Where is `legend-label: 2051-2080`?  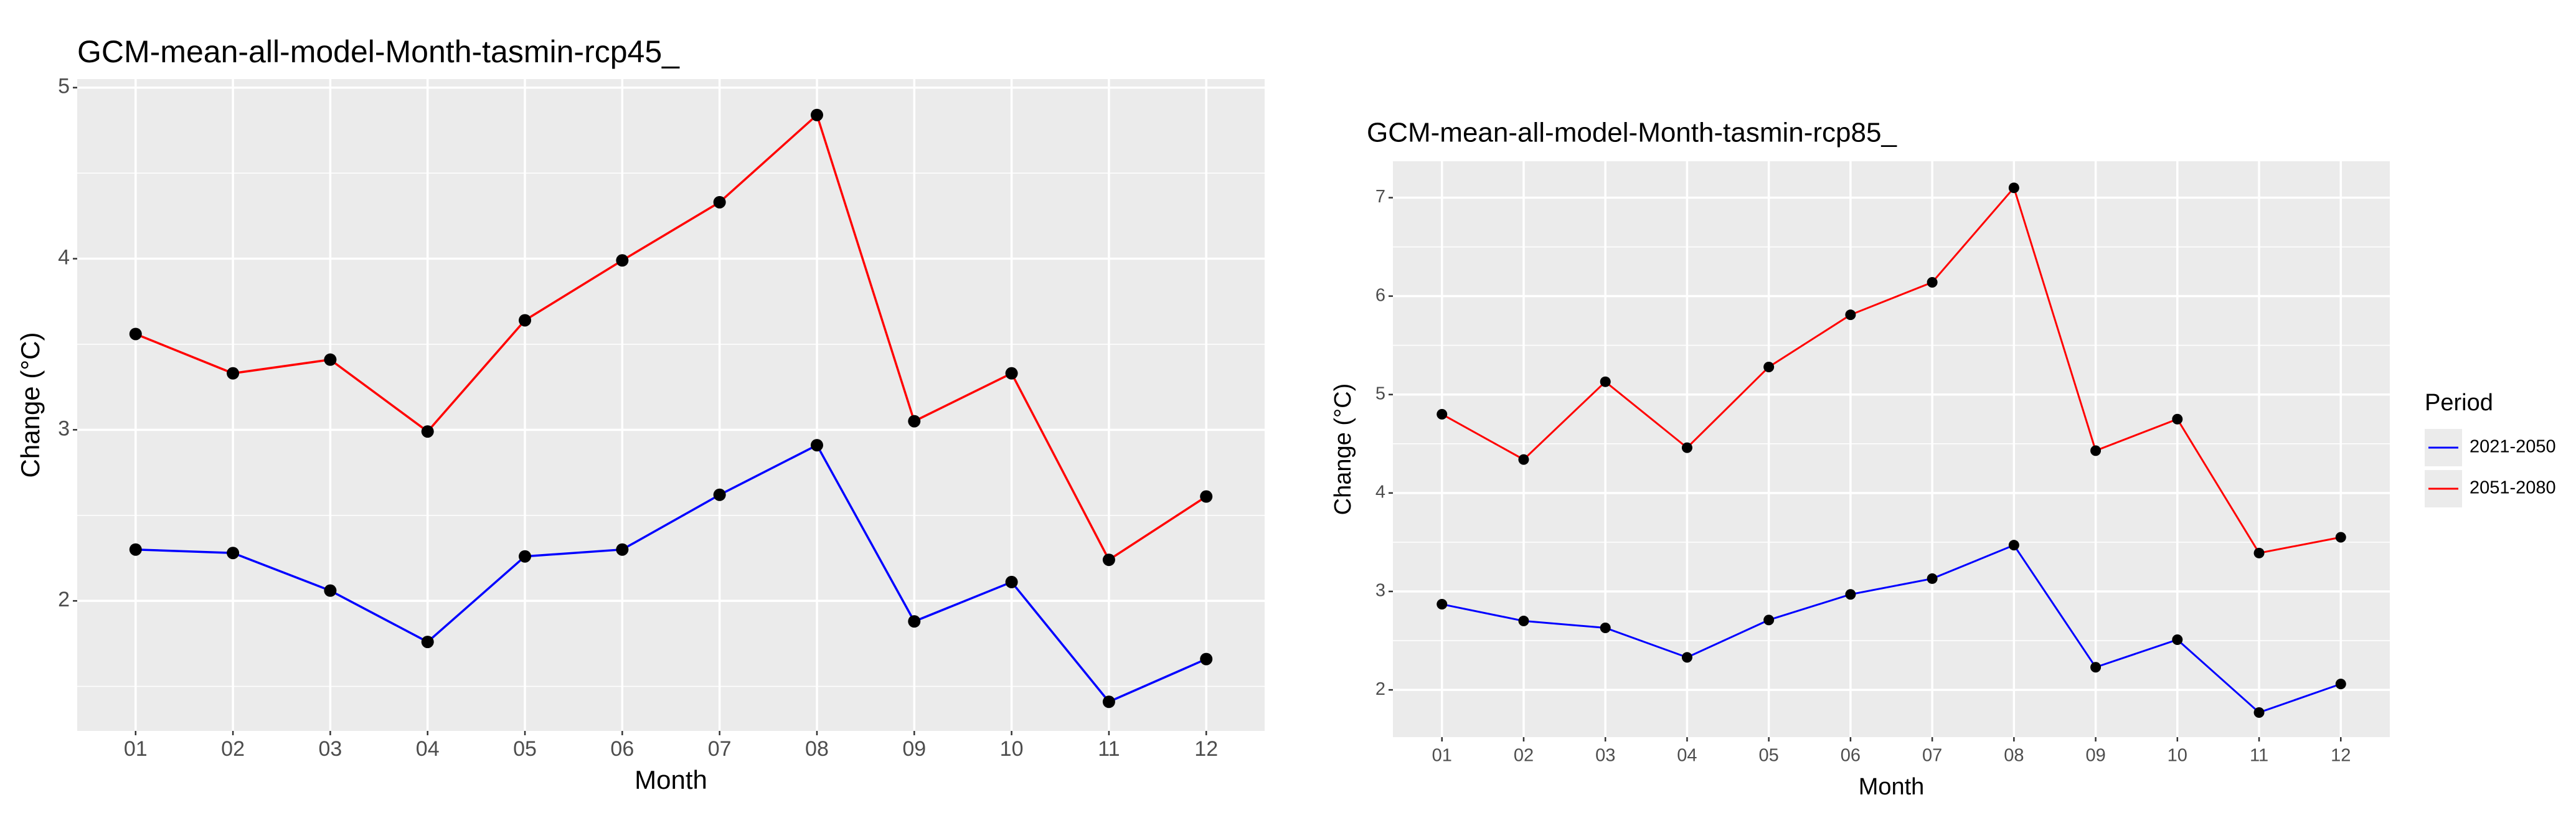
legend-label: 2051-2080 is located at coordinates (2513, 488).